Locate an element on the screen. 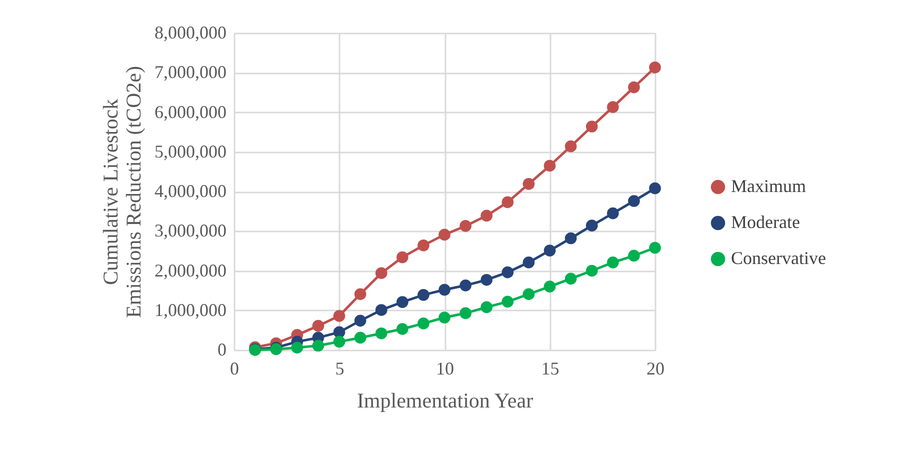 The height and width of the screenshot is (466, 918). legend-label: Maximum is located at coordinates (768, 186).